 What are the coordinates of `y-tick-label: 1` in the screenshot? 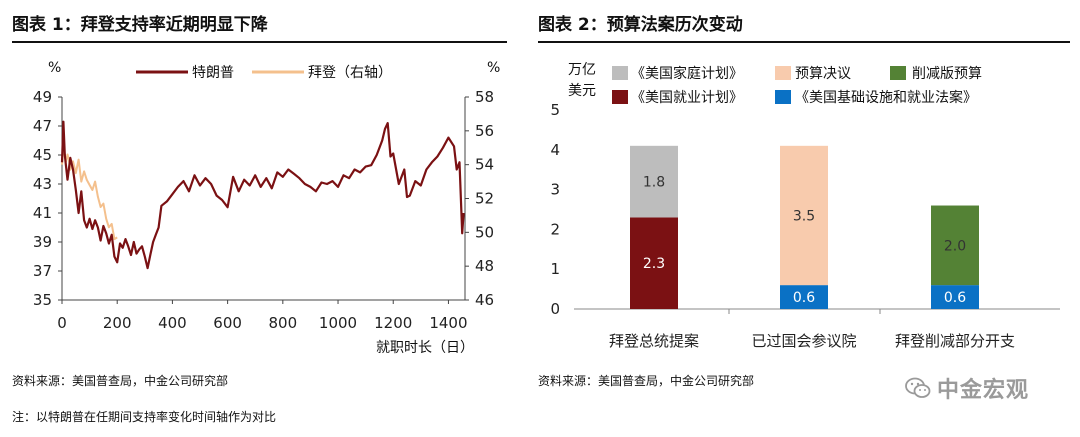 It's located at (555, 269).